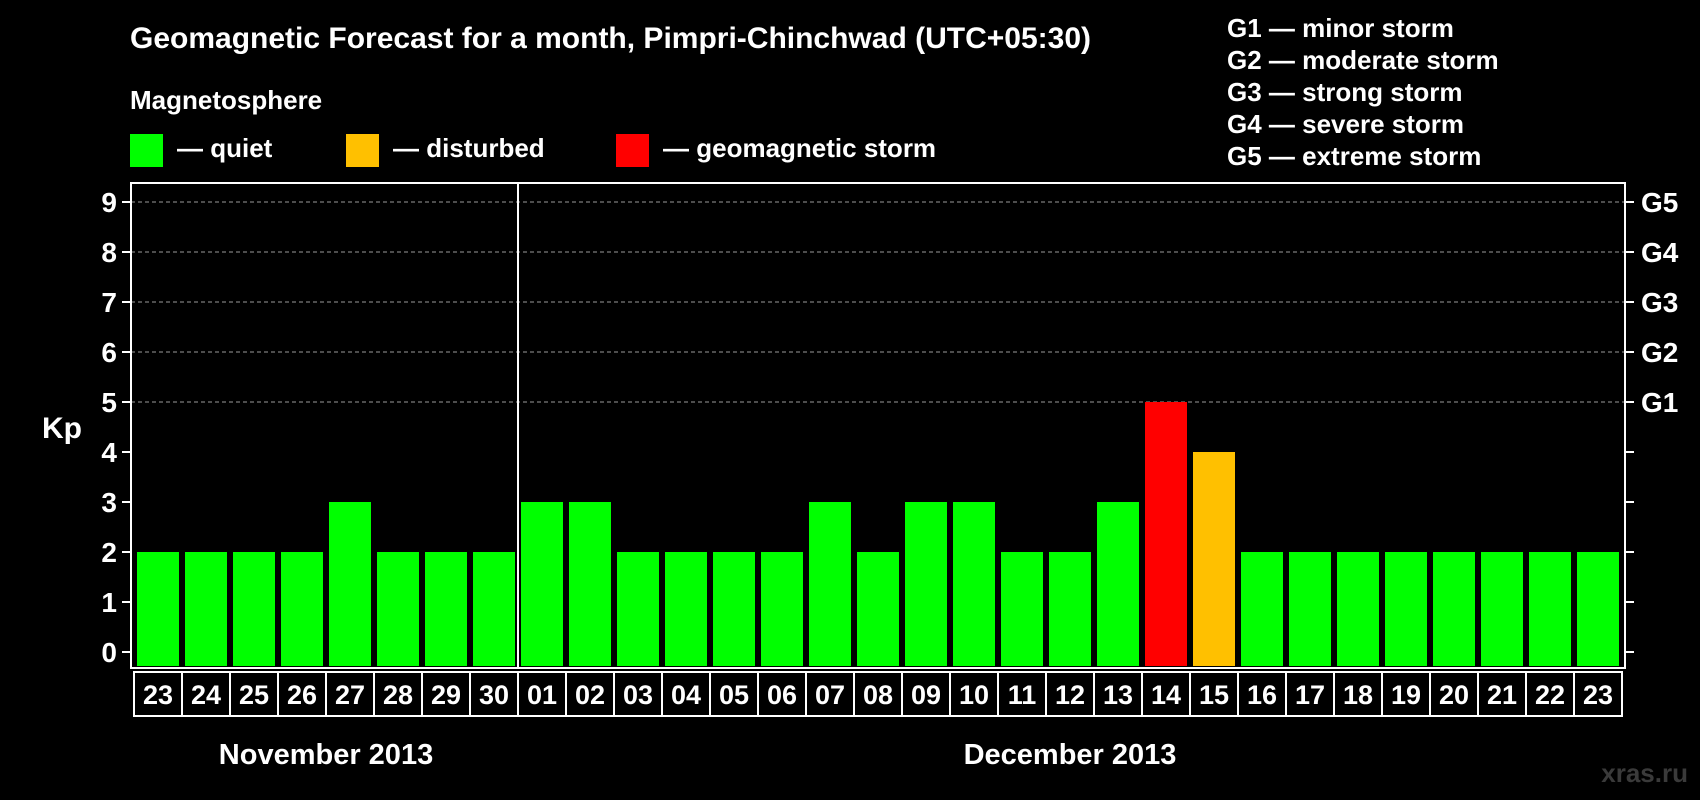 This screenshot has height=800, width=1700. I want to click on legend-swatch-quiet, so click(146, 150).